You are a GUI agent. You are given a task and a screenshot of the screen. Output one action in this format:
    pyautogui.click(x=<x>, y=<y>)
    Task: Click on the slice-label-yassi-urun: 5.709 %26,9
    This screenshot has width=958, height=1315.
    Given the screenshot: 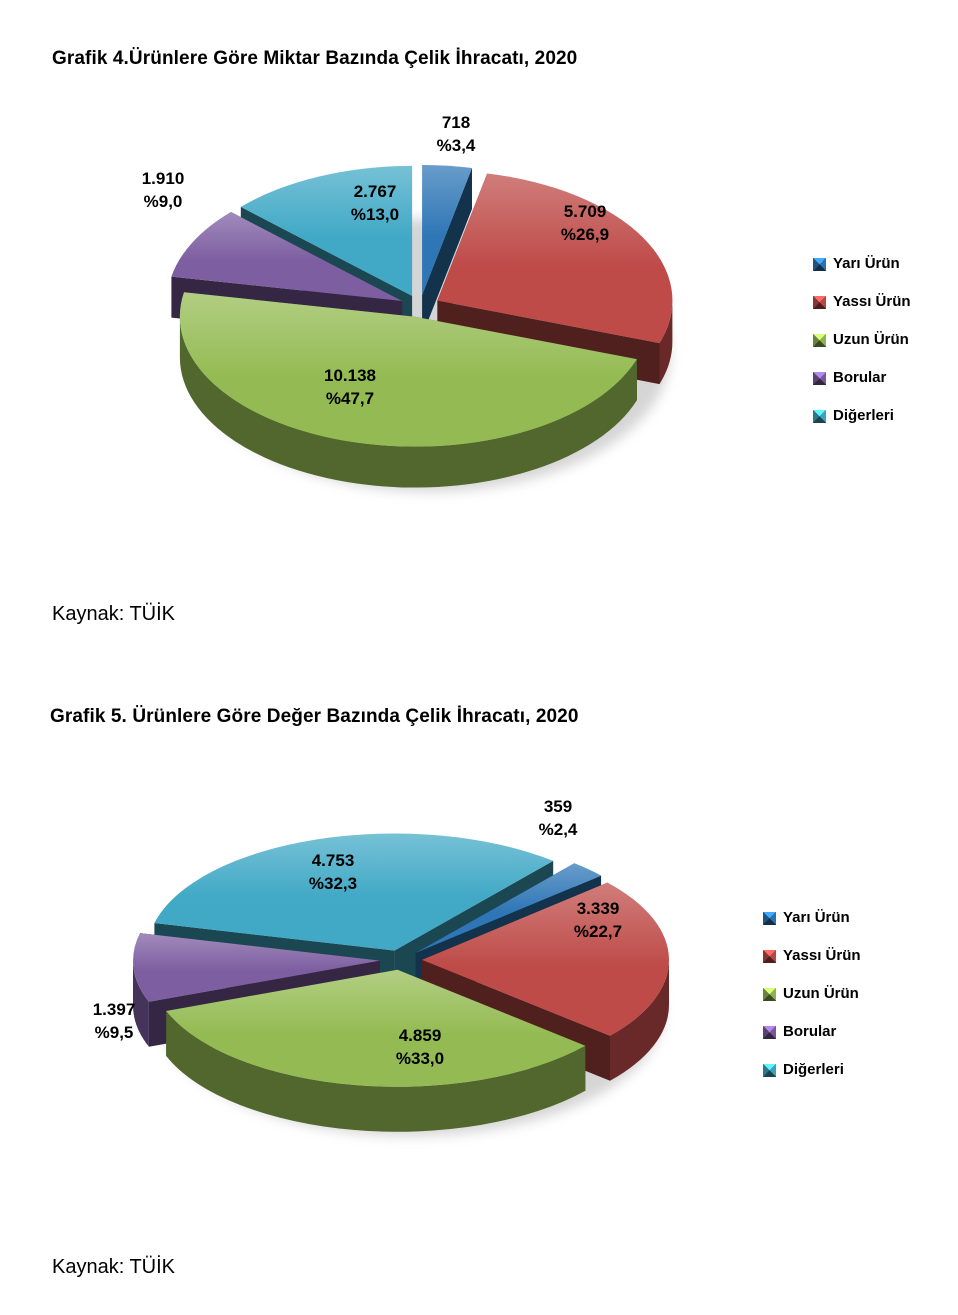 What is the action you would take?
    pyautogui.click(x=585, y=223)
    